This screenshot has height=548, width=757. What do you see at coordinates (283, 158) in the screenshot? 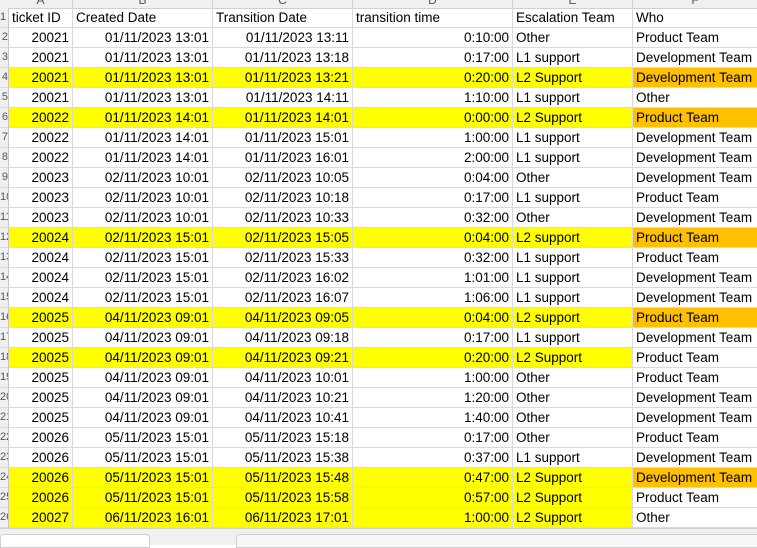
I see `transition-date-cell: 01/11/2023 16:01` at bounding box center [283, 158].